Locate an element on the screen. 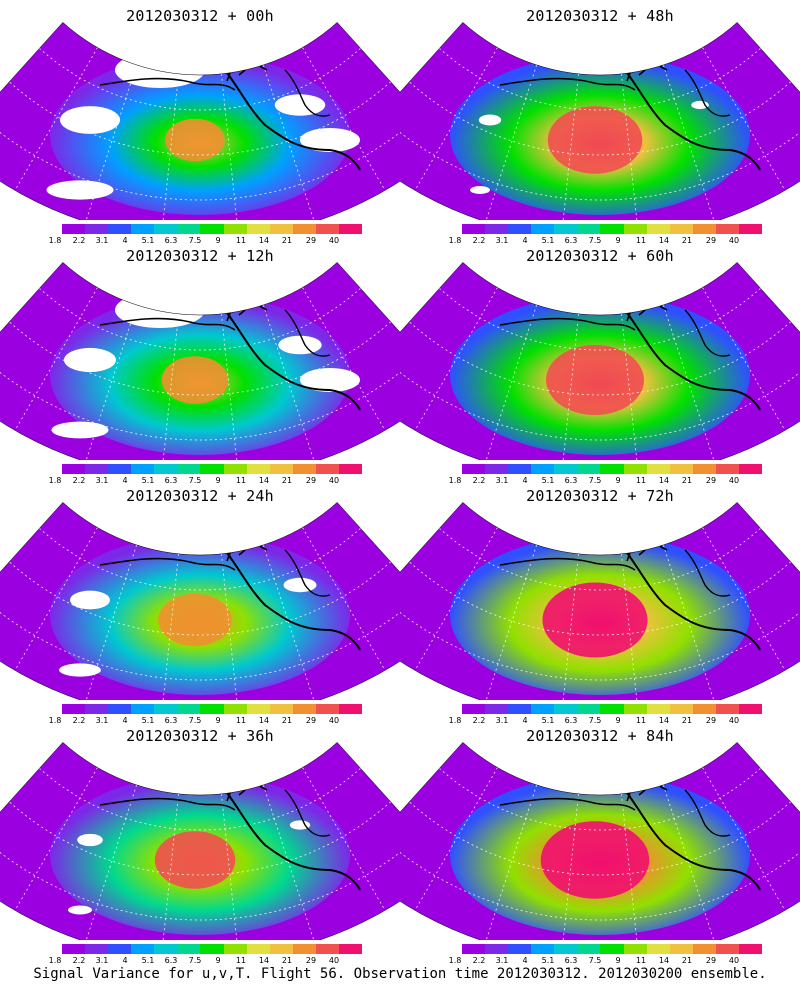 This screenshot has width=800, height=1000. panel-title: 2012030312 + 48h is located at coordinates (600, 16).